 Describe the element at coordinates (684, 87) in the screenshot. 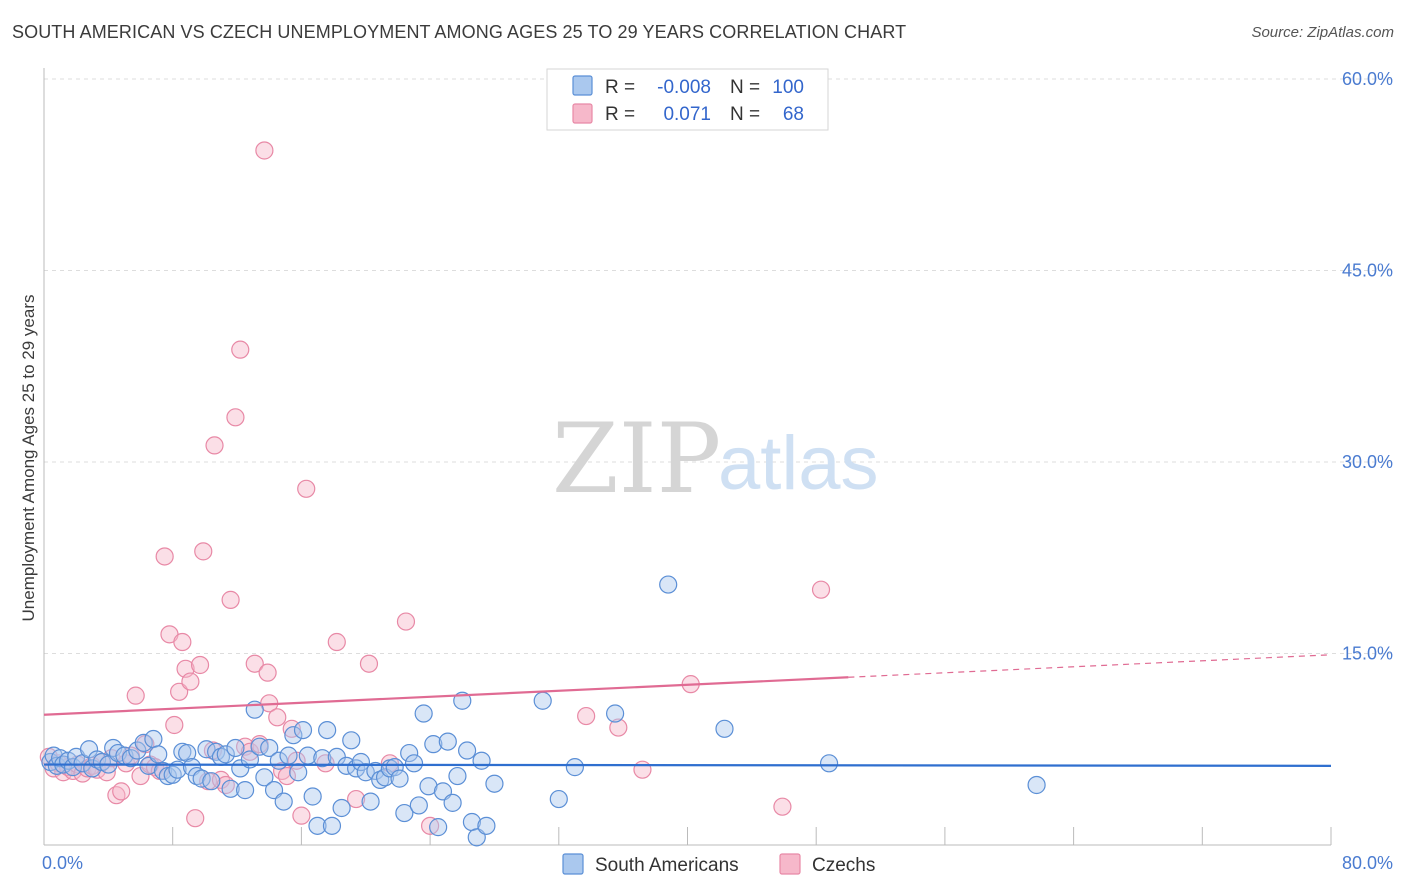

I see `legend-r-value: -0.008` at that location.